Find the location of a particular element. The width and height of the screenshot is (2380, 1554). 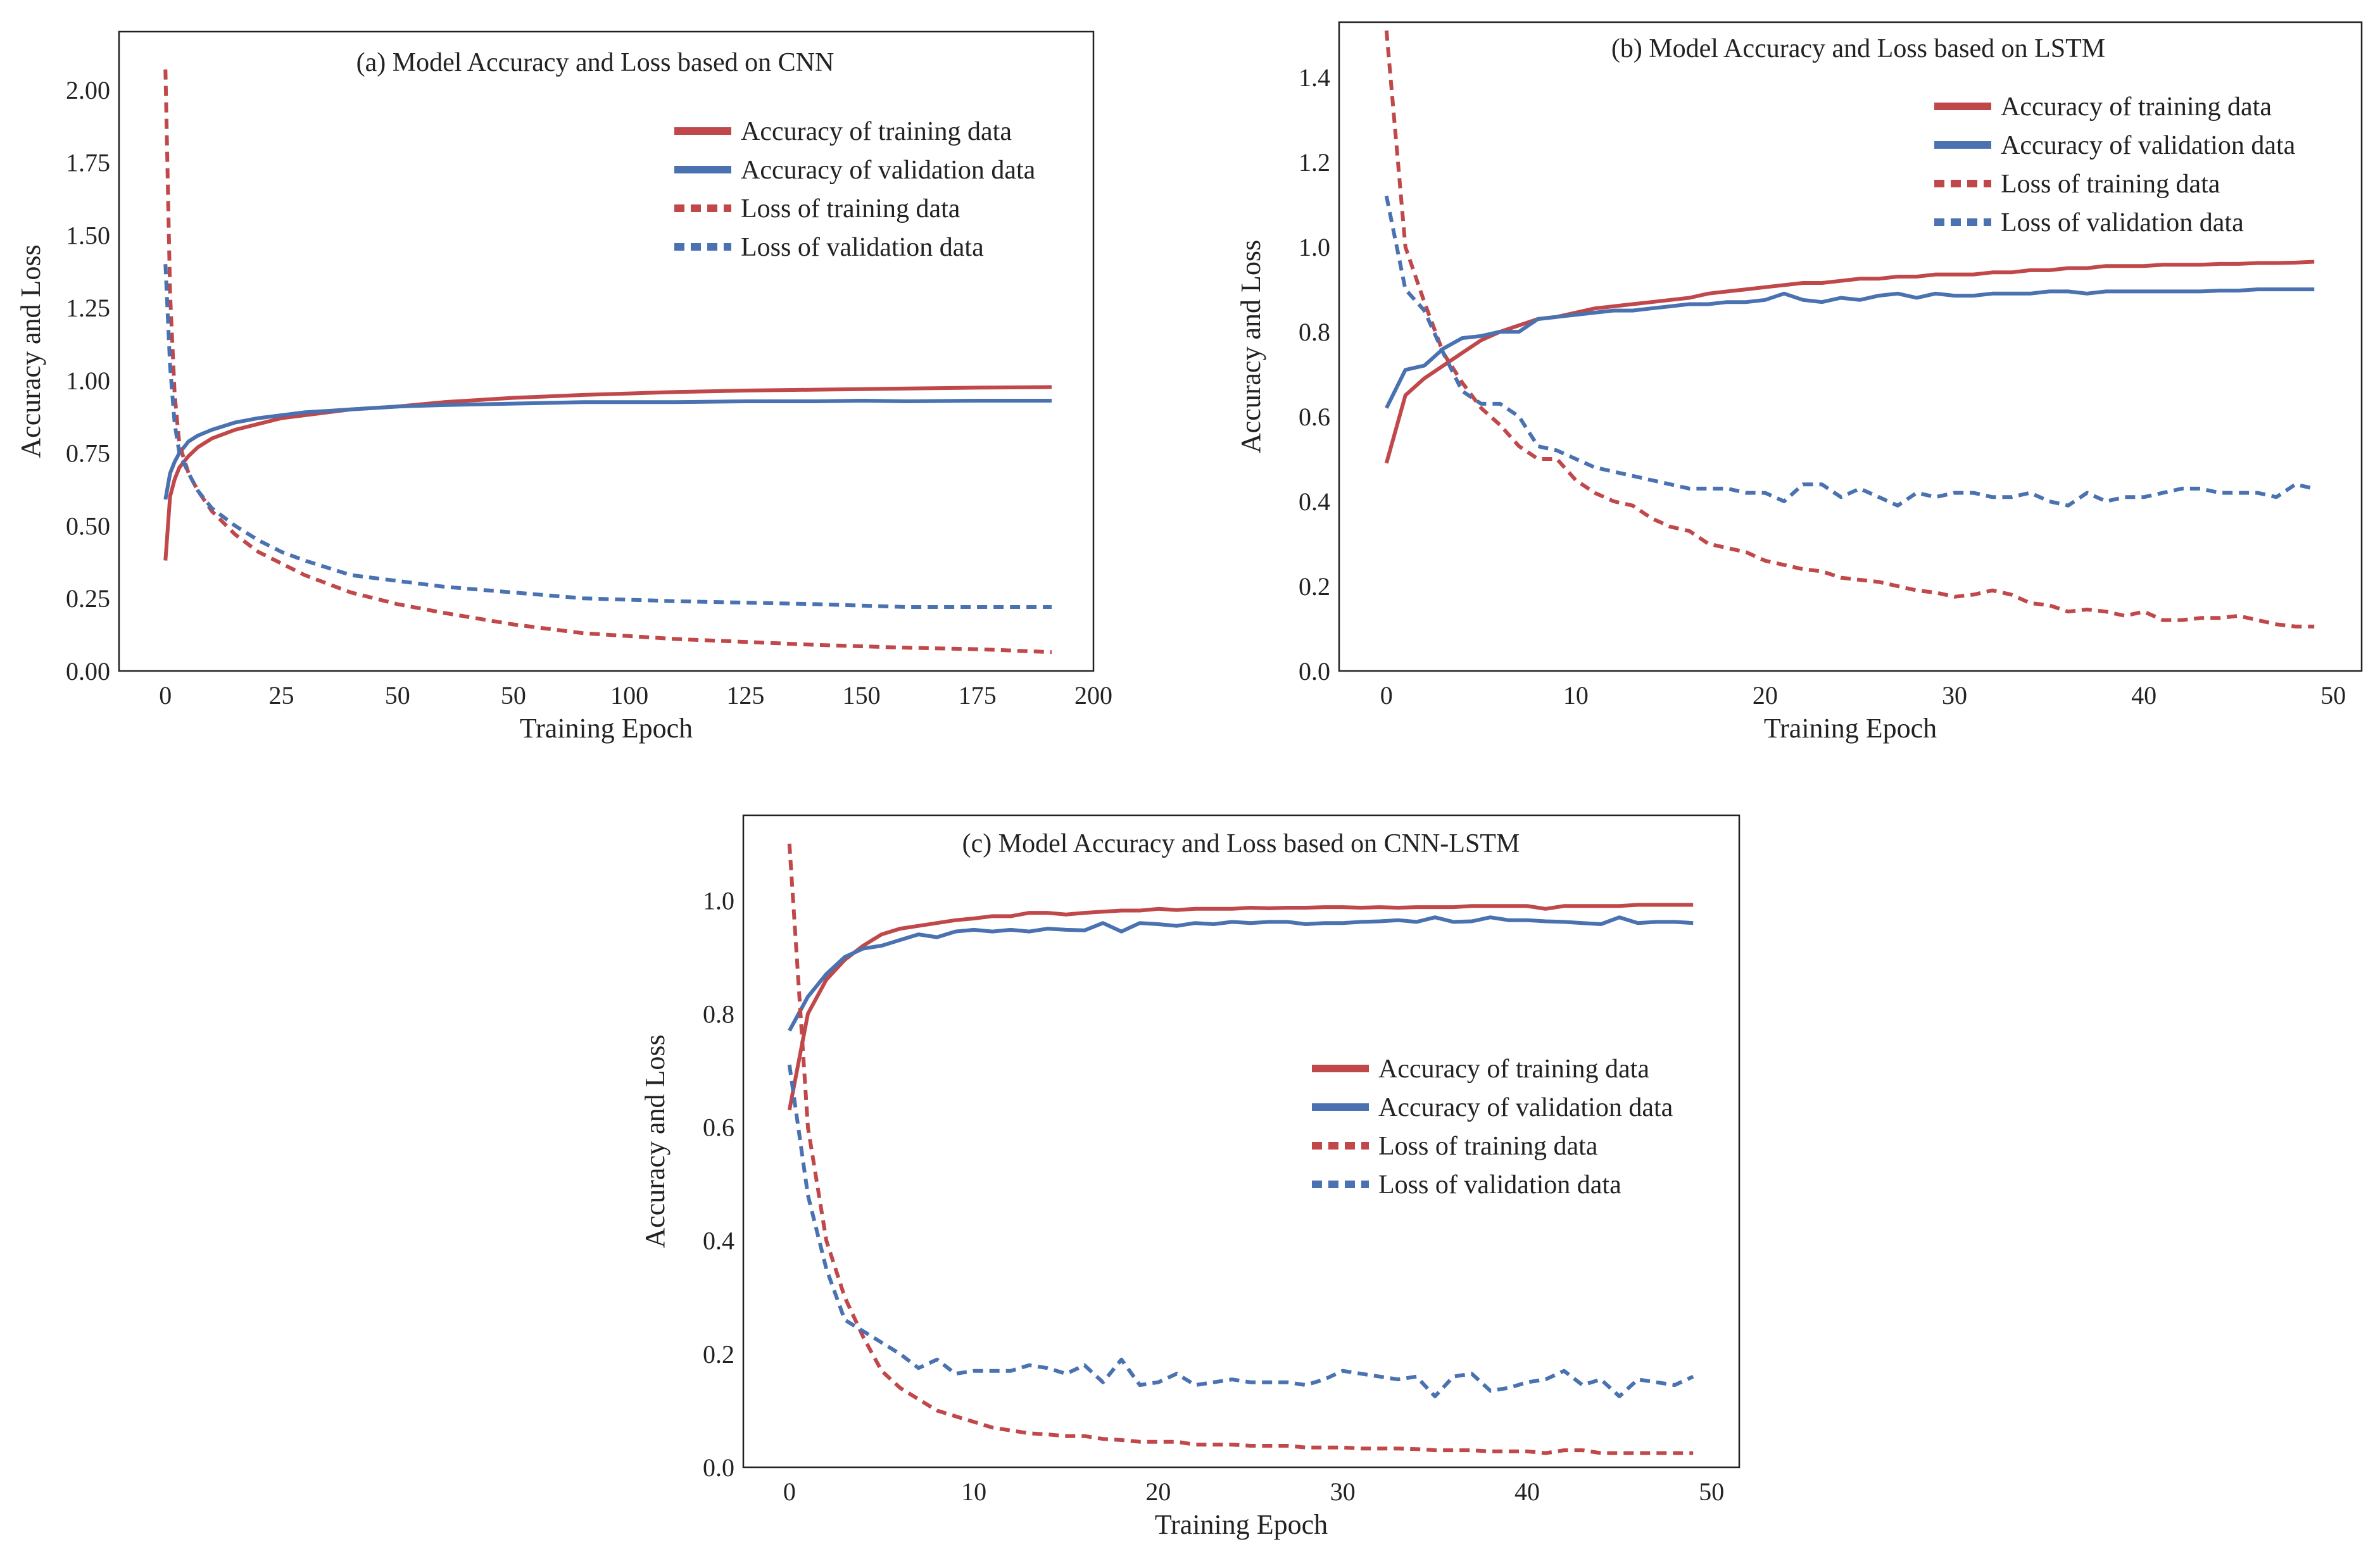

y-tick-label: 1.4 is located at coordinates (1314, 77).